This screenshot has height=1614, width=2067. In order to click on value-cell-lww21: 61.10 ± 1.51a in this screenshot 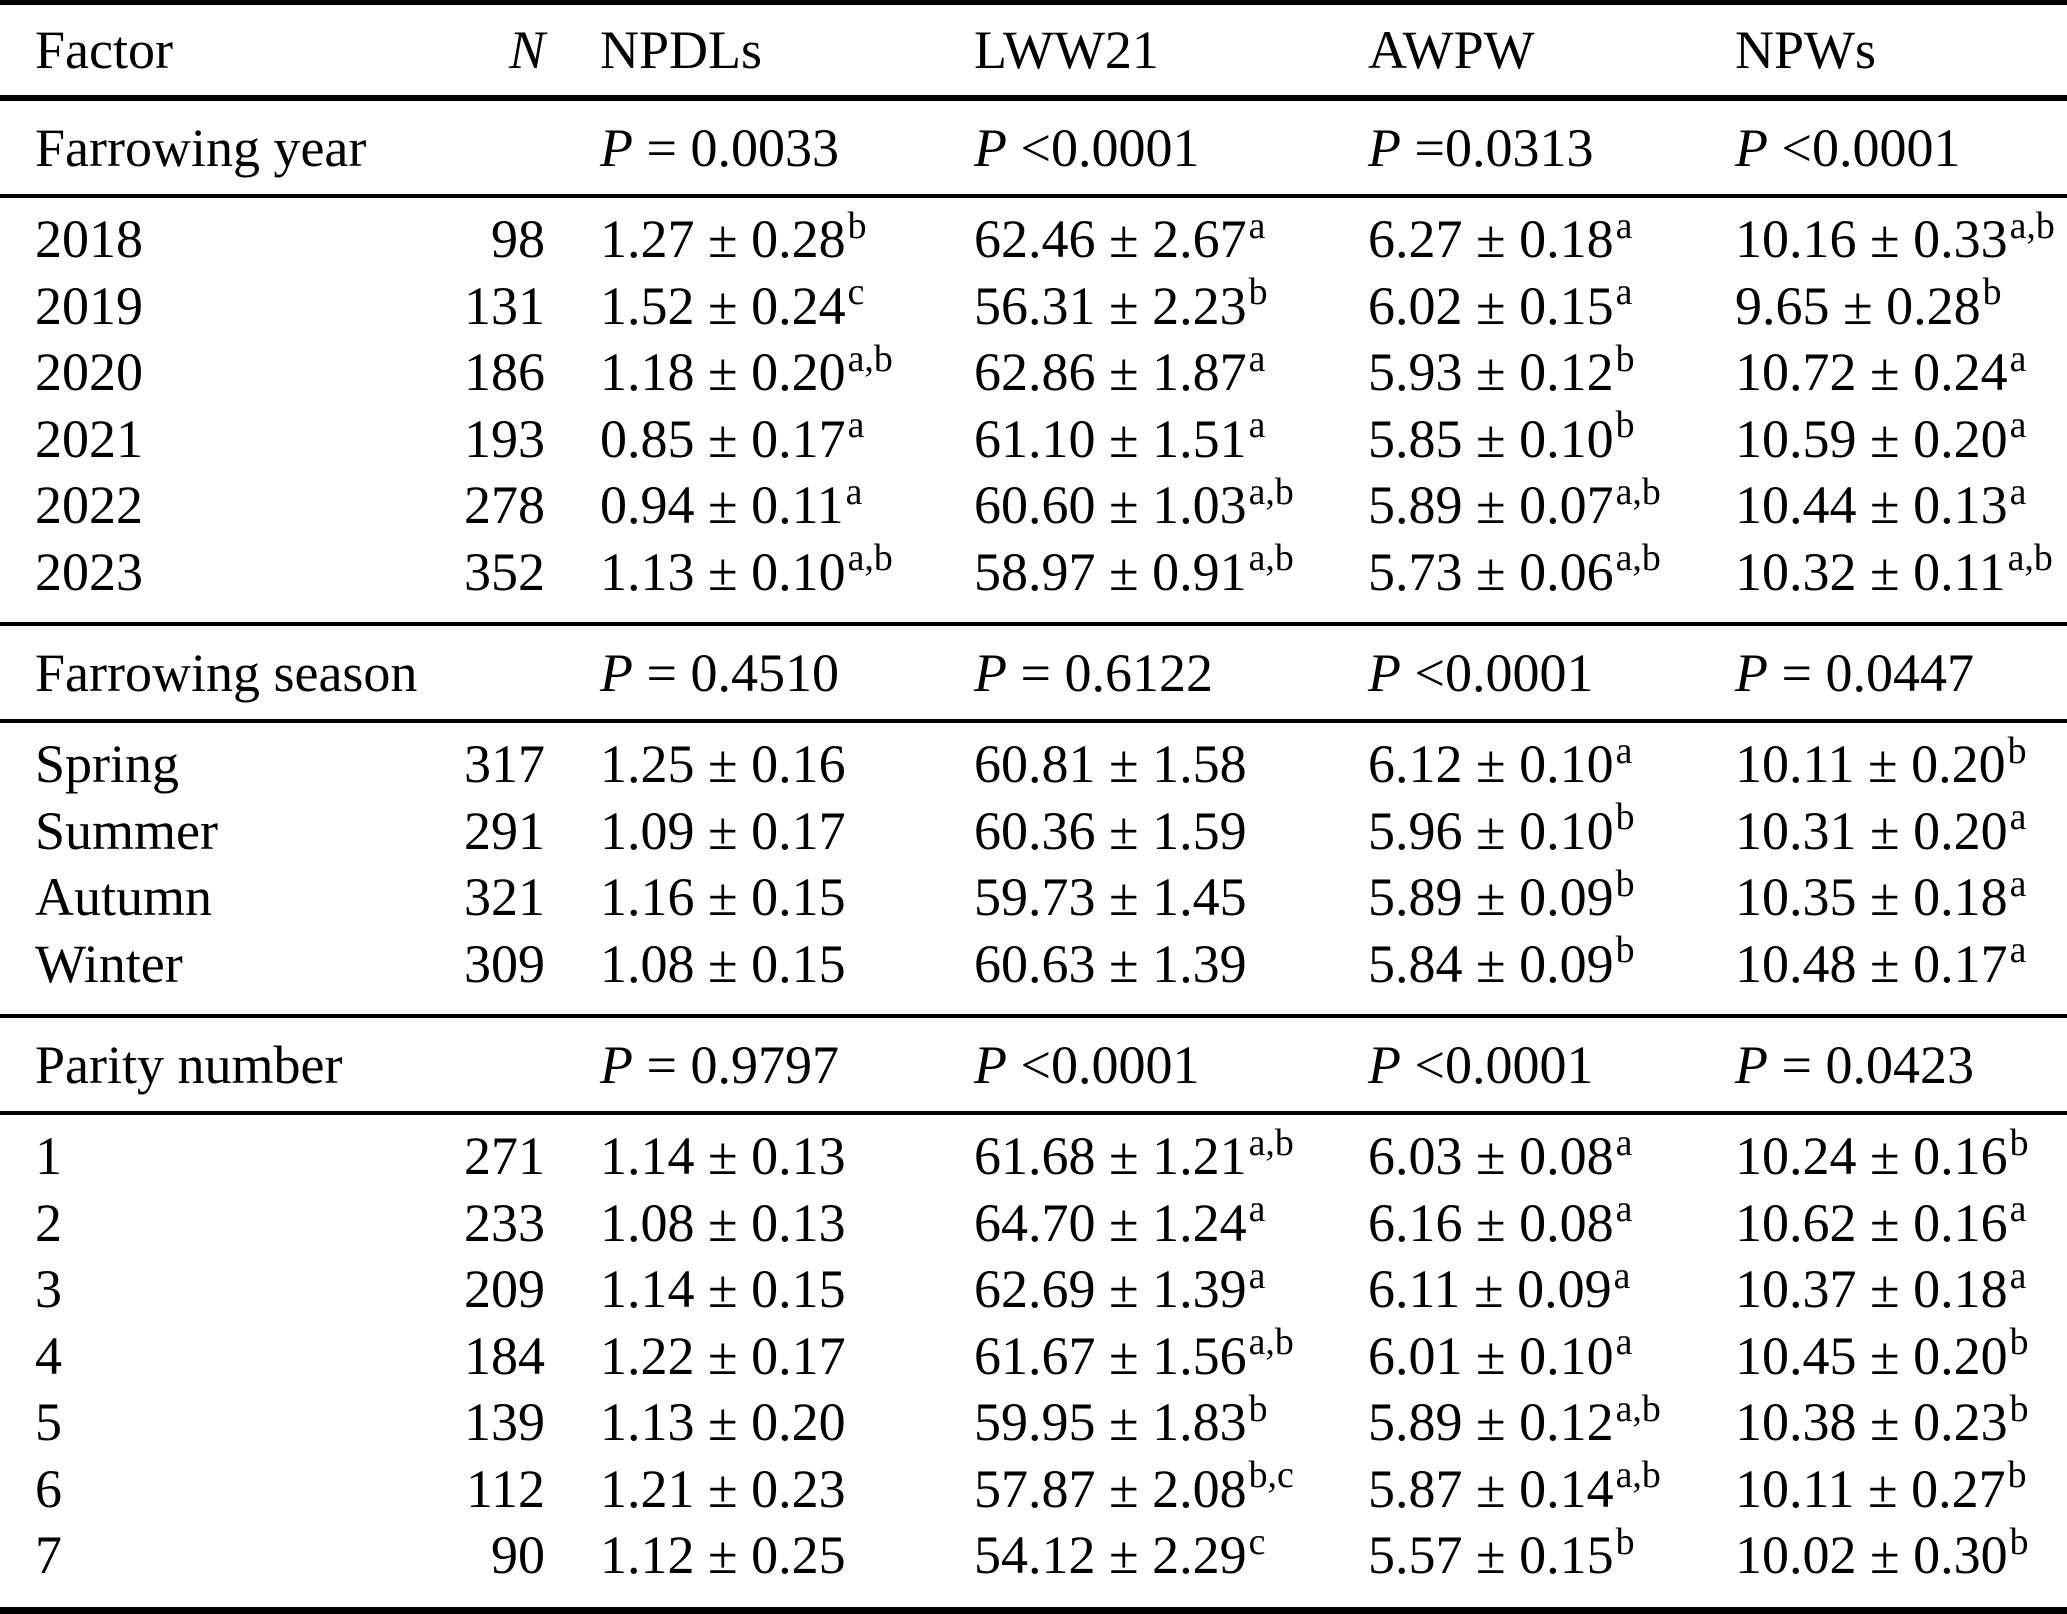, I will do `click(1165, 435)`.